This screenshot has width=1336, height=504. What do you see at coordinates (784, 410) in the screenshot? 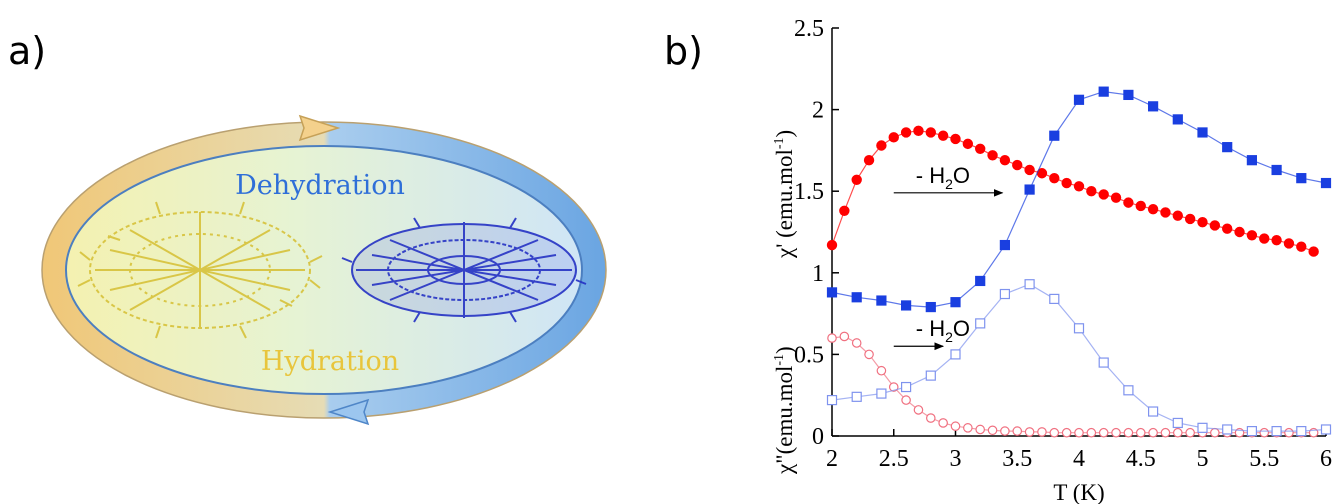
I see `y-axis-title-bottom: χ"(emu.mol-1)` at bounding box center [784, 410].